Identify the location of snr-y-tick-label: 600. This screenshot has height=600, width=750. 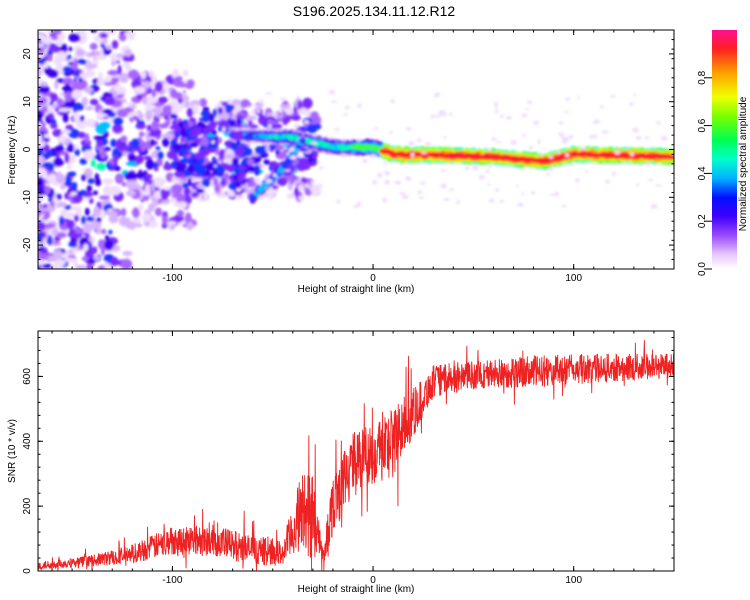
(27, 376).